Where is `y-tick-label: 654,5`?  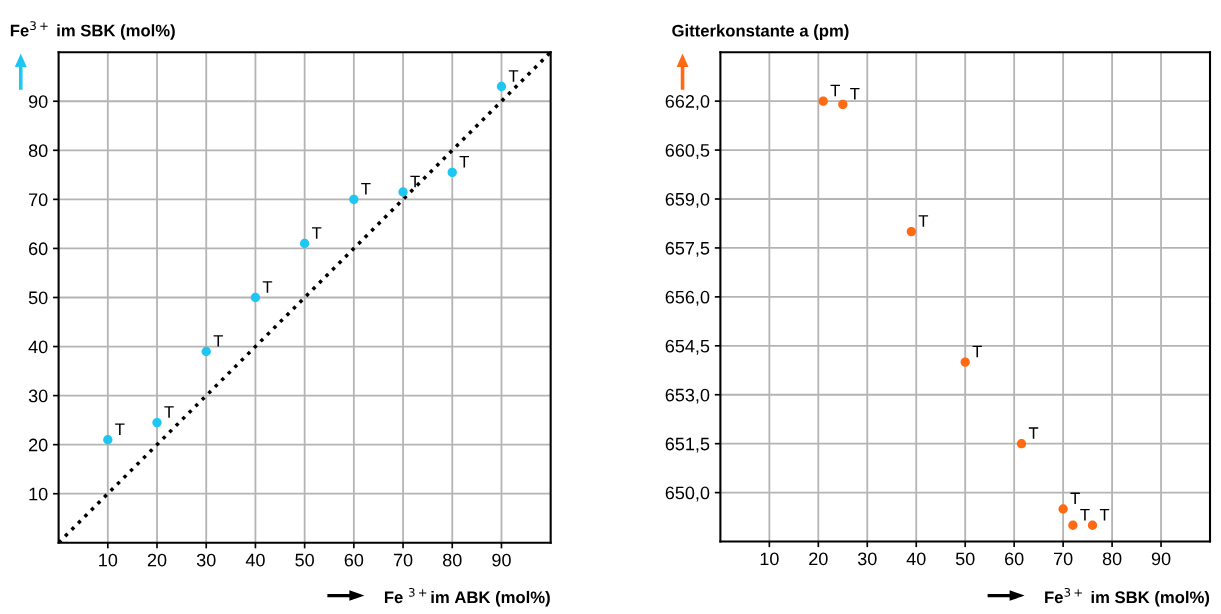 y-tick-label: 654,5 is located at coordinates (687, 347).